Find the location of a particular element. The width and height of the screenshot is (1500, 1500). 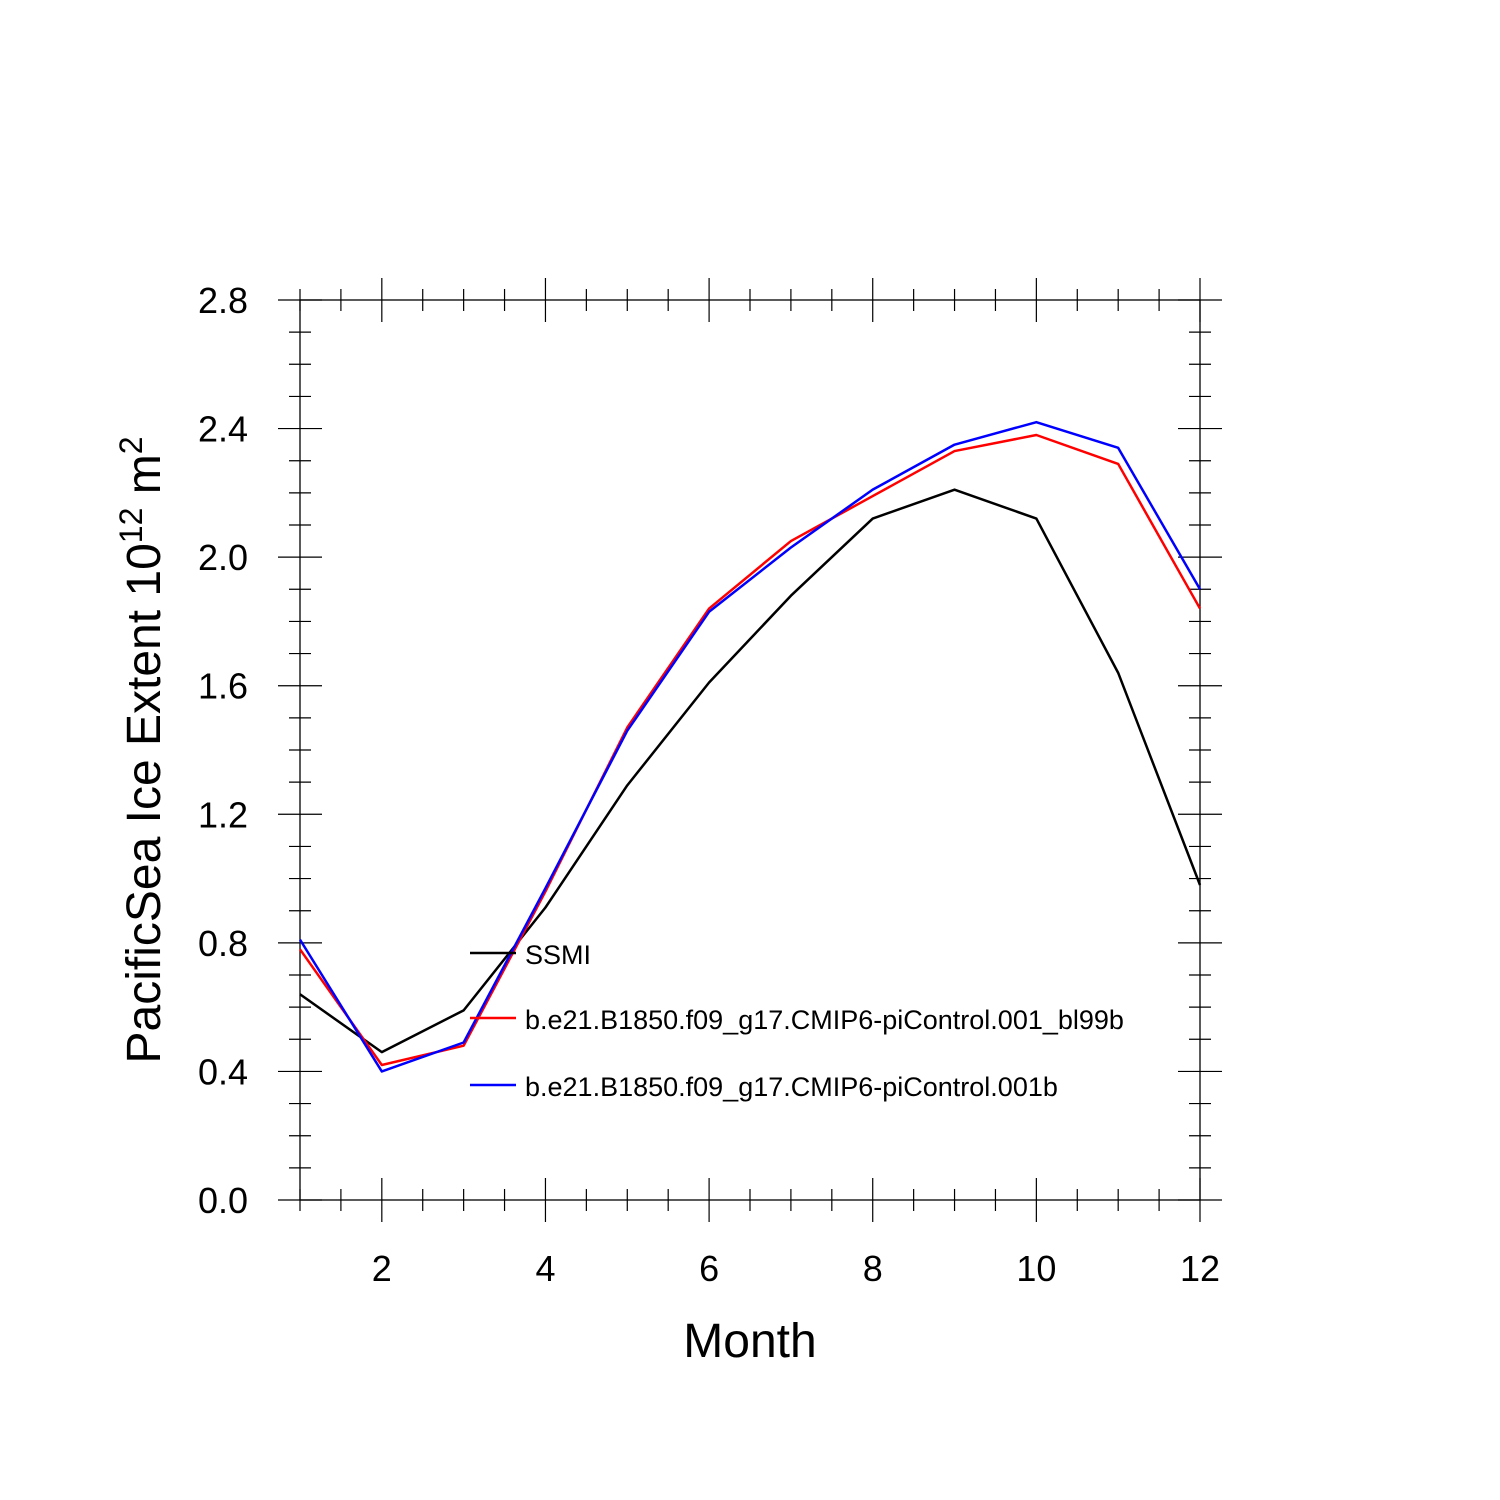

x-tick-labels: 2 4 6 8 10 12 is located at coordinates (796, 1268).